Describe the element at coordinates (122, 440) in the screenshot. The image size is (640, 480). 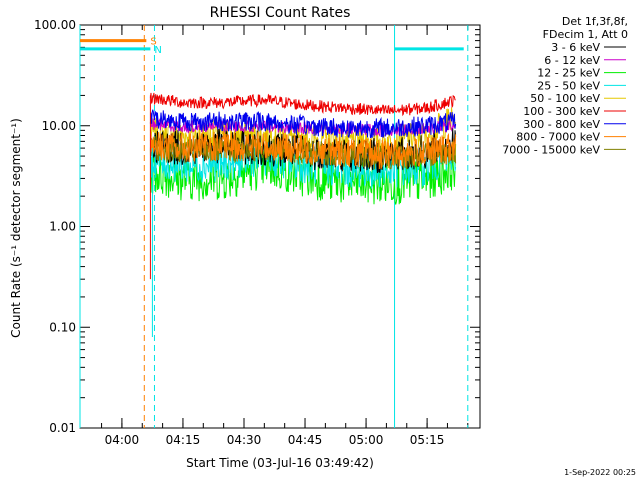
I see `x-tick-label: 04:00` at that location.